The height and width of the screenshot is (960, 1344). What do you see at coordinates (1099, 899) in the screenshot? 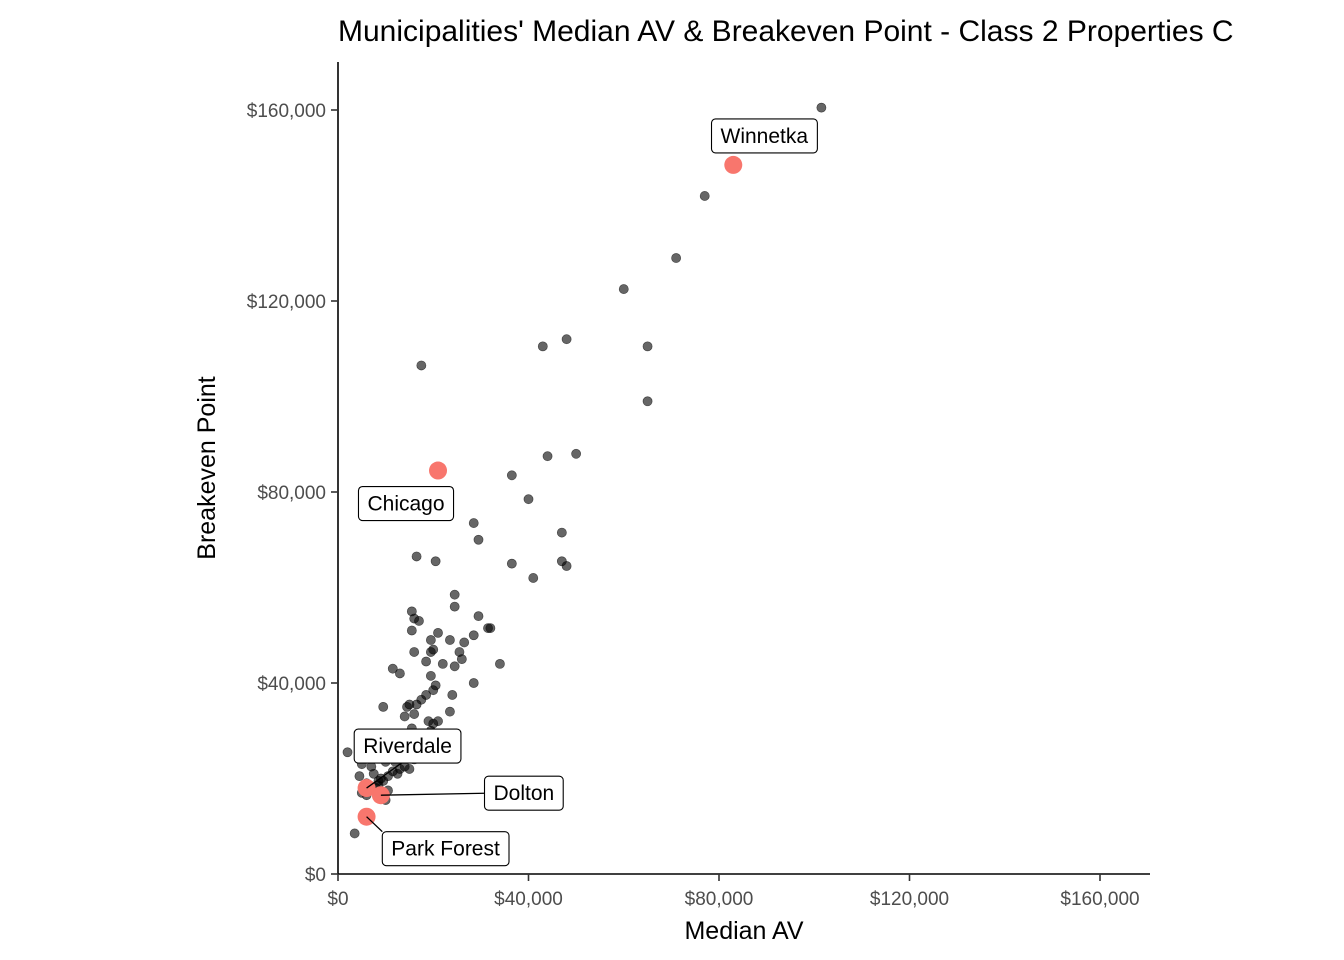
I see `x-tick-label: $160,000` at bounding box center [1099, 899].